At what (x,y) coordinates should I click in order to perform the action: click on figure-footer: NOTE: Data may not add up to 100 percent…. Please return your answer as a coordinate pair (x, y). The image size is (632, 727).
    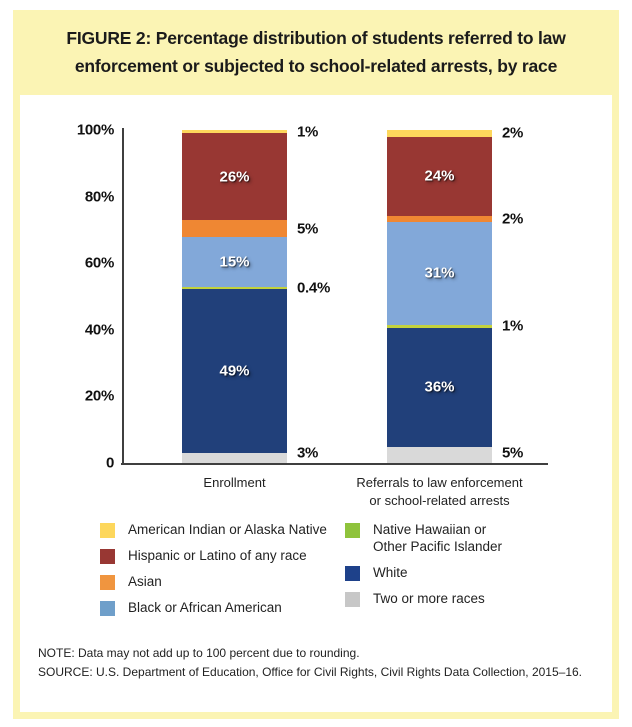
    Looking at the image, I should click on (310, 663).